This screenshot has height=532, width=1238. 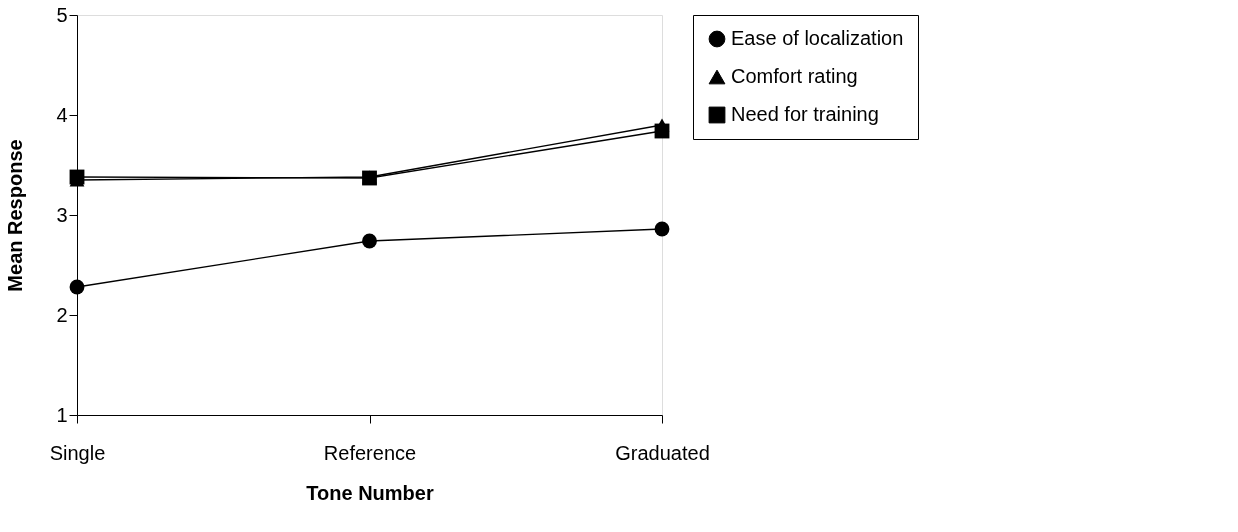 I want to click on y-tick-label: 2, so click(x=62, y=314).